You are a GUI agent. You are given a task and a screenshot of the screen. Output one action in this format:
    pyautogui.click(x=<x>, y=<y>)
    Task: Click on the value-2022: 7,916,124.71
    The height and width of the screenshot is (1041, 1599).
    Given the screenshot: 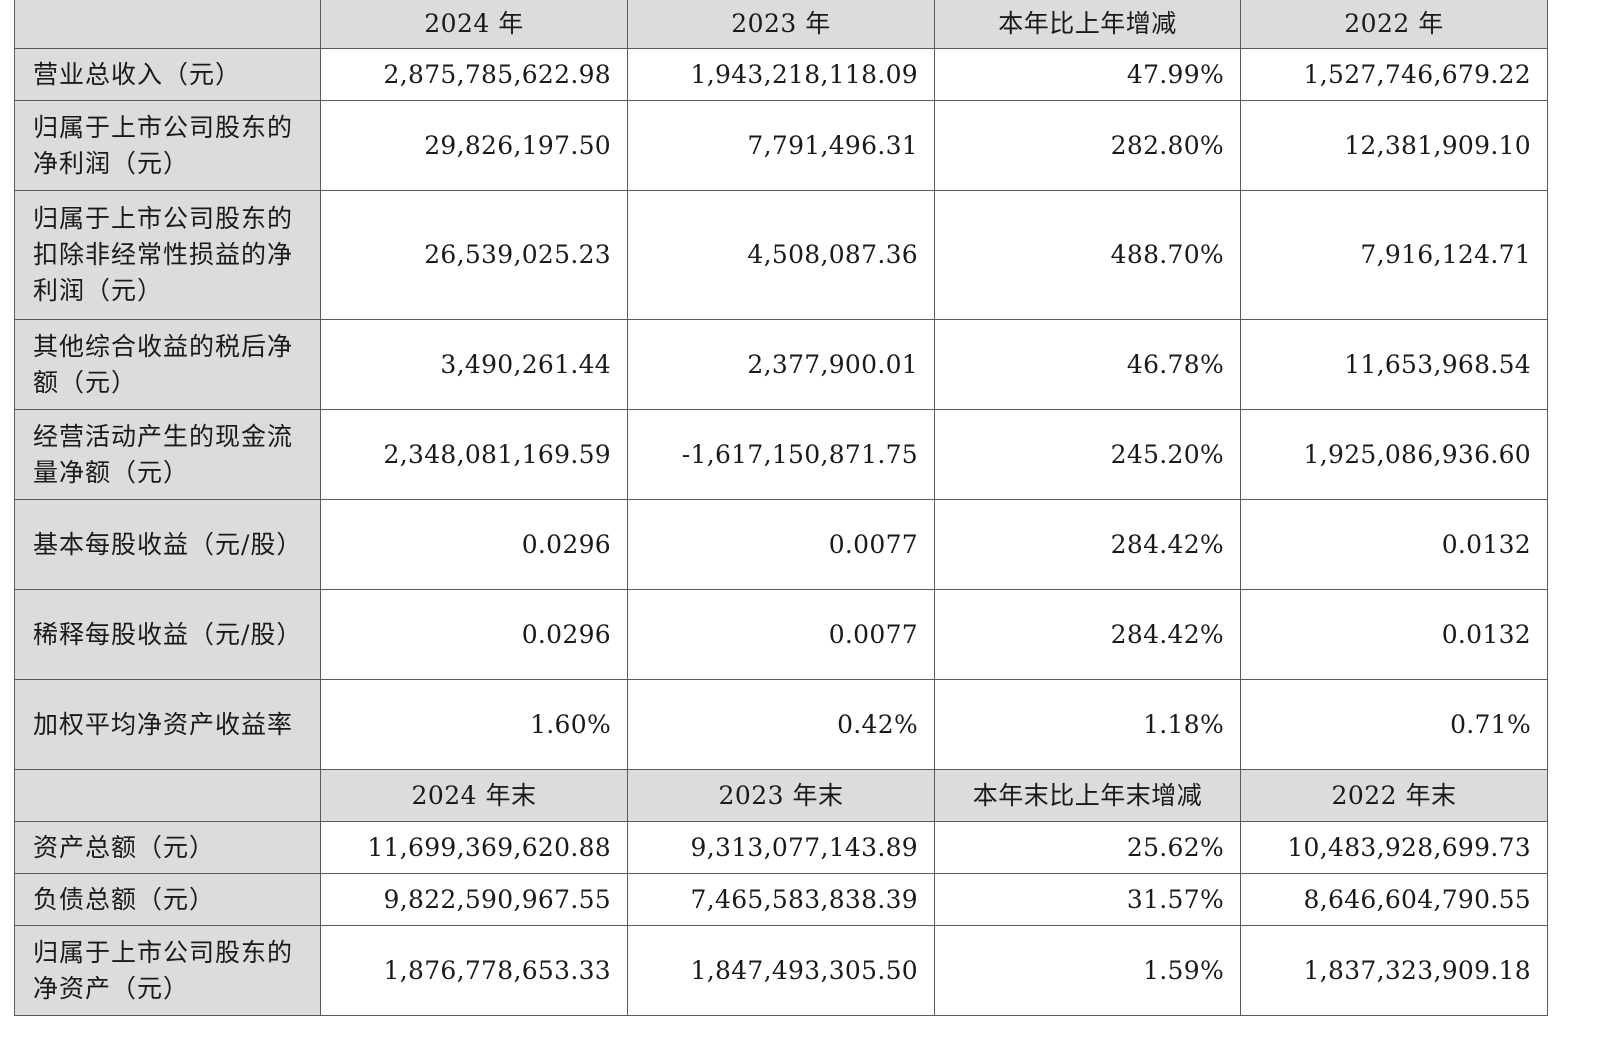 What is the action you would take?
    pyautogui.click(x=1394, y=255)
    